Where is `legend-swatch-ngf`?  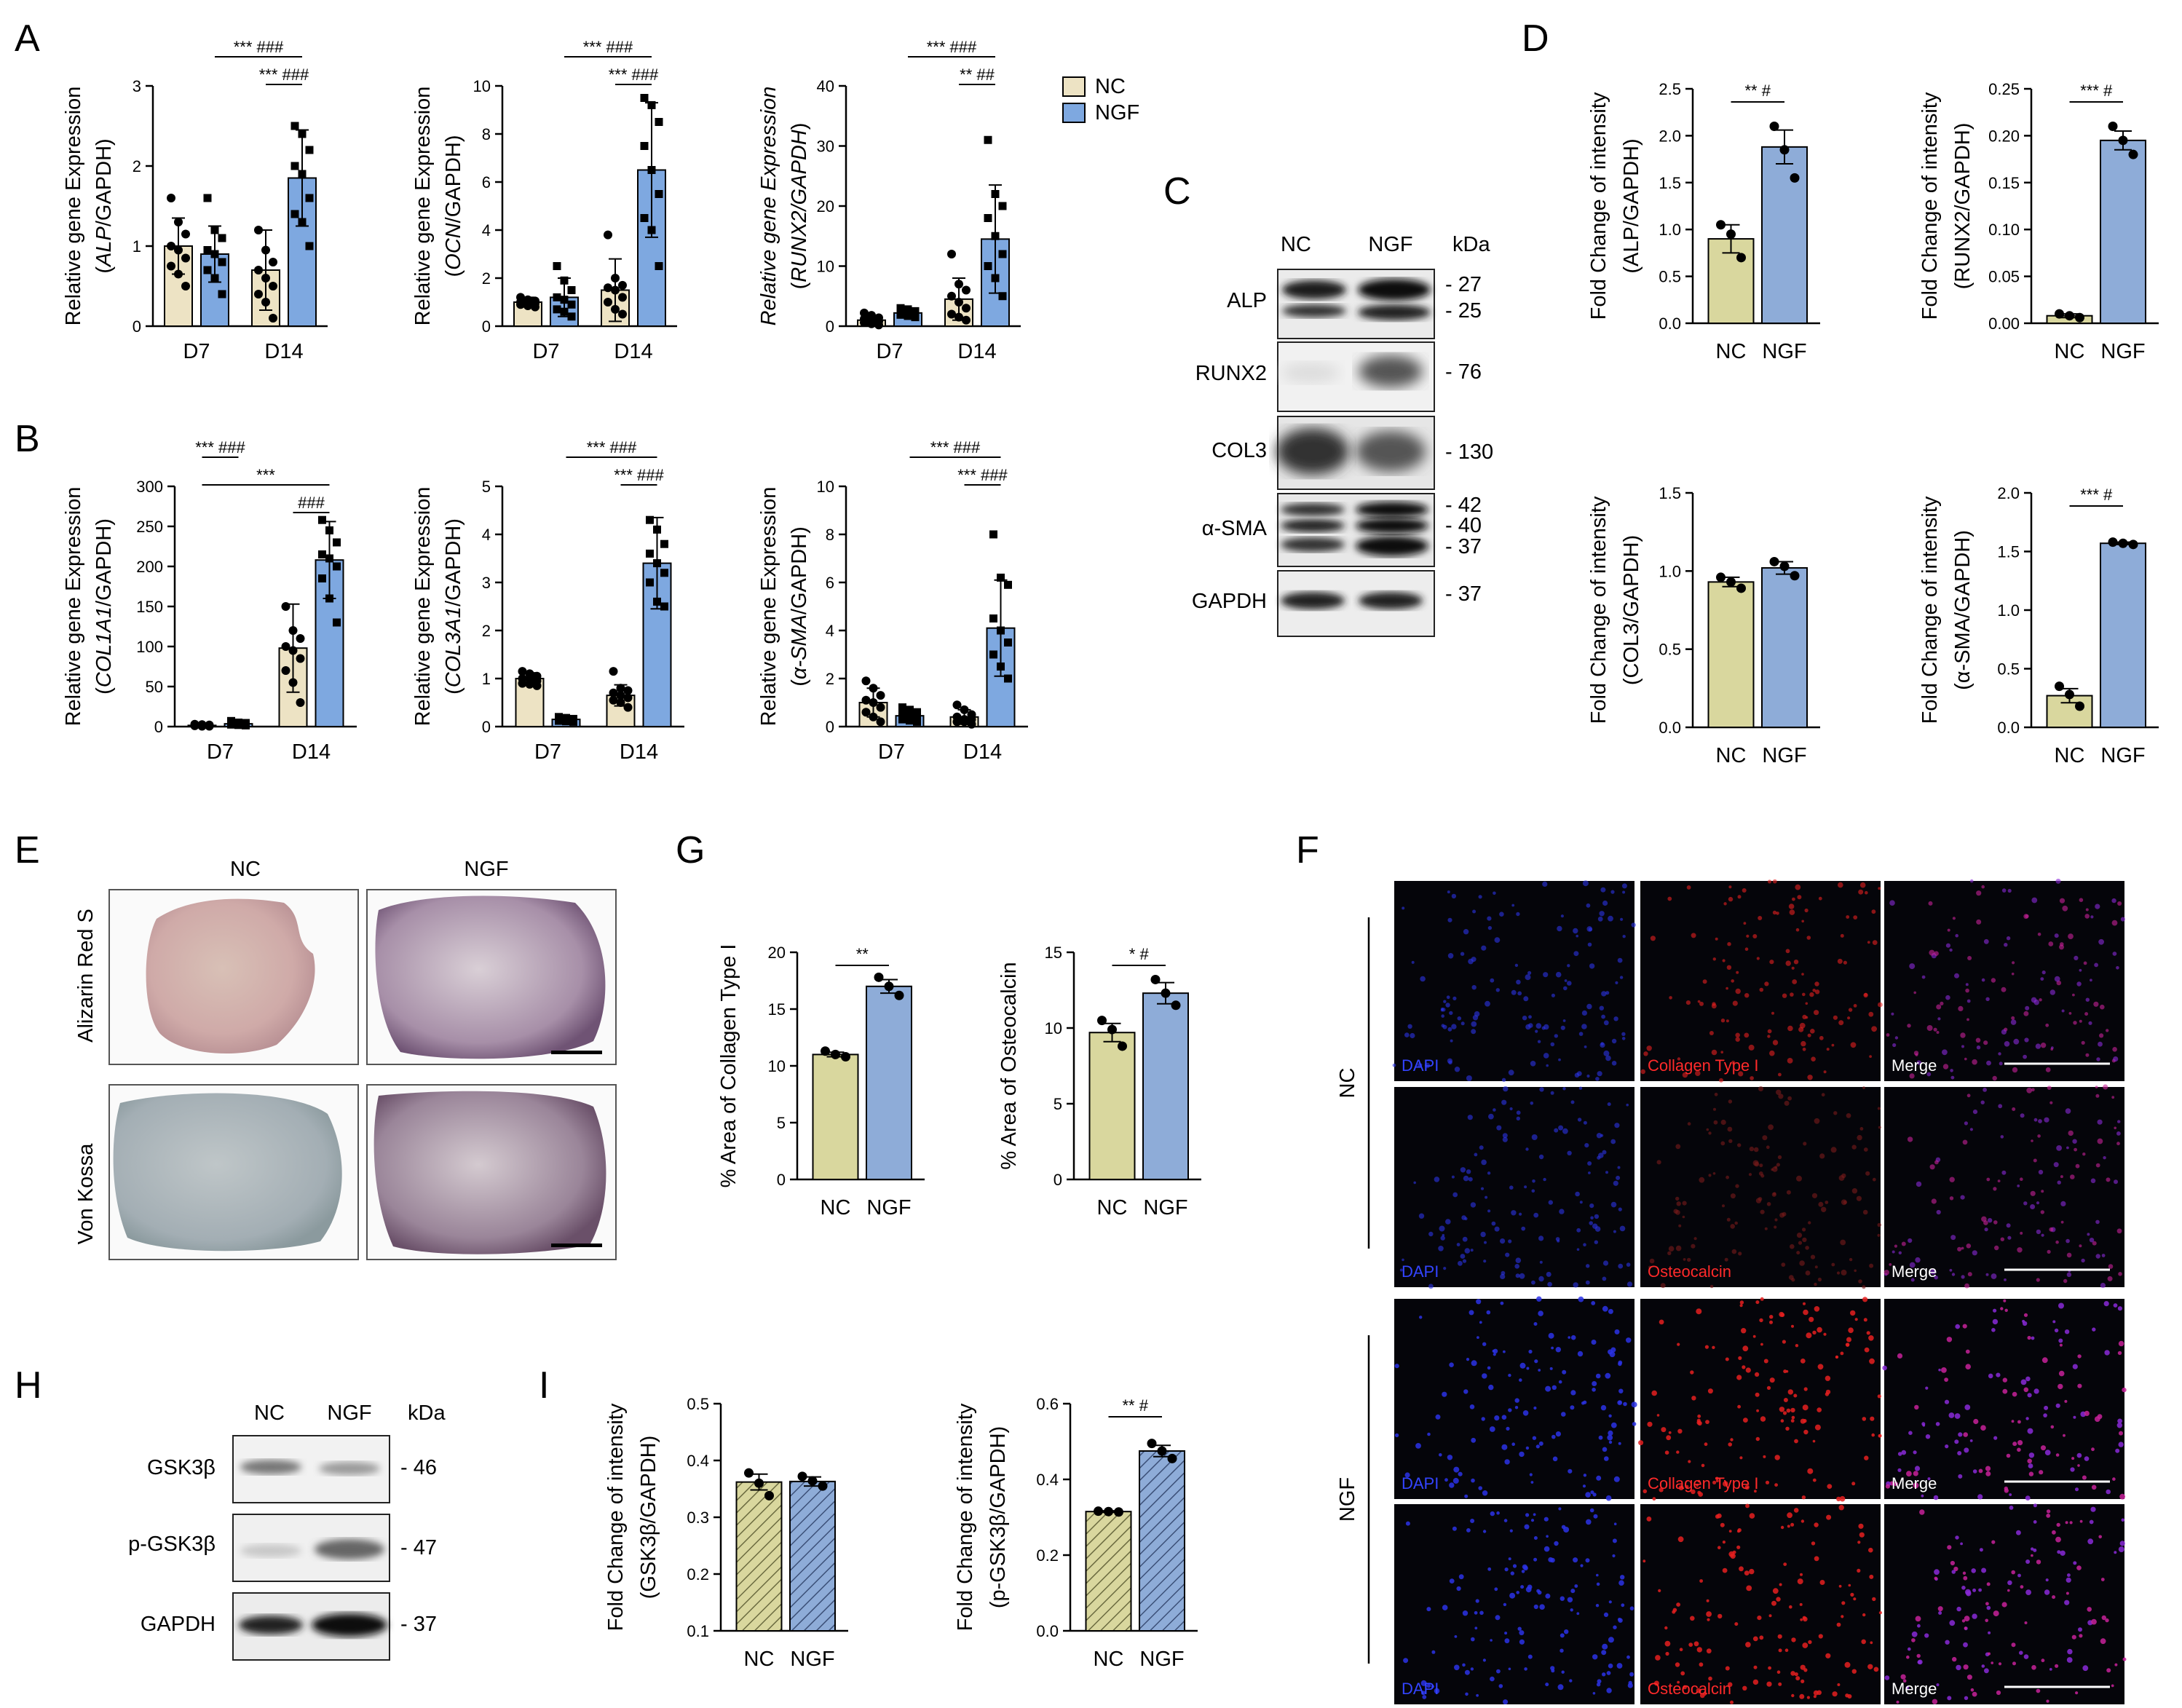
legend-swatch-ngf is located at coordinates (1074, 113).